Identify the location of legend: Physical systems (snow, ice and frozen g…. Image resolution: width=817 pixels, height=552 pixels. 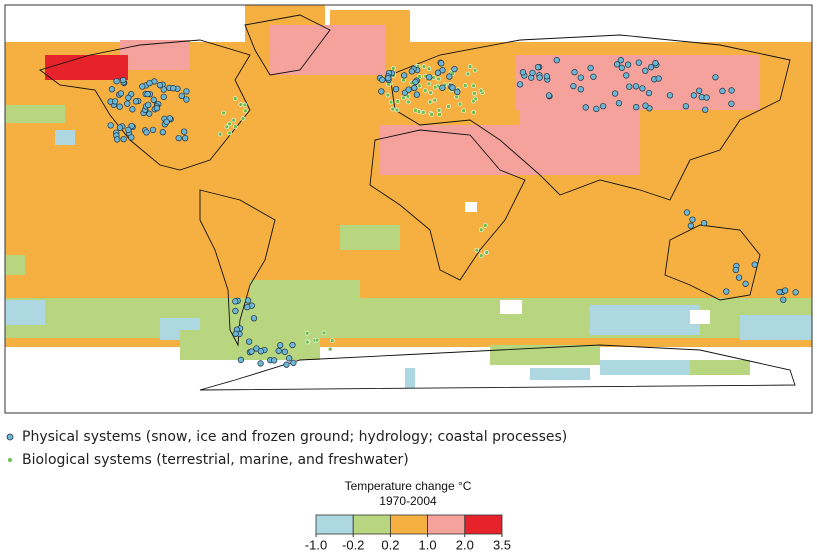
(286, 448).